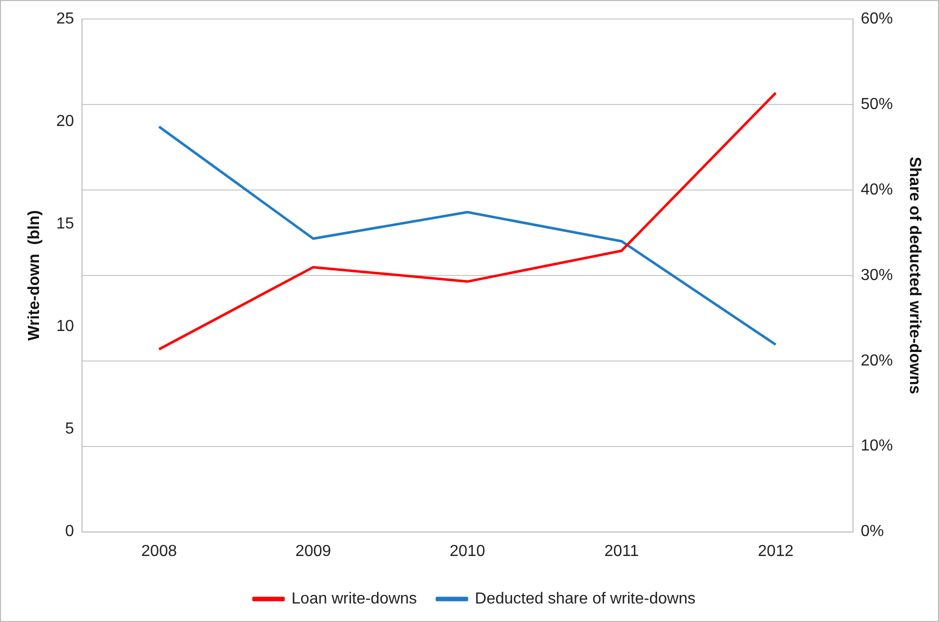 The height and width of the screenshot is (622, 939). I want to click on y-tick-label: 10, so click(65, 327).